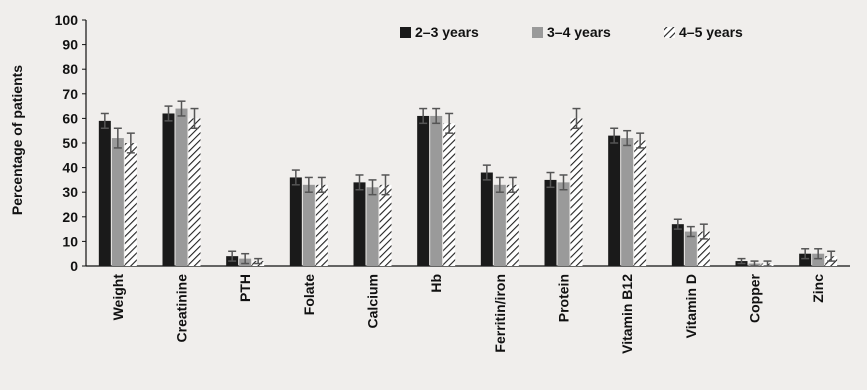 The width and height of the screenshot is (867, 390). I want to click on y-tick-label: 20, so click(70, 217).